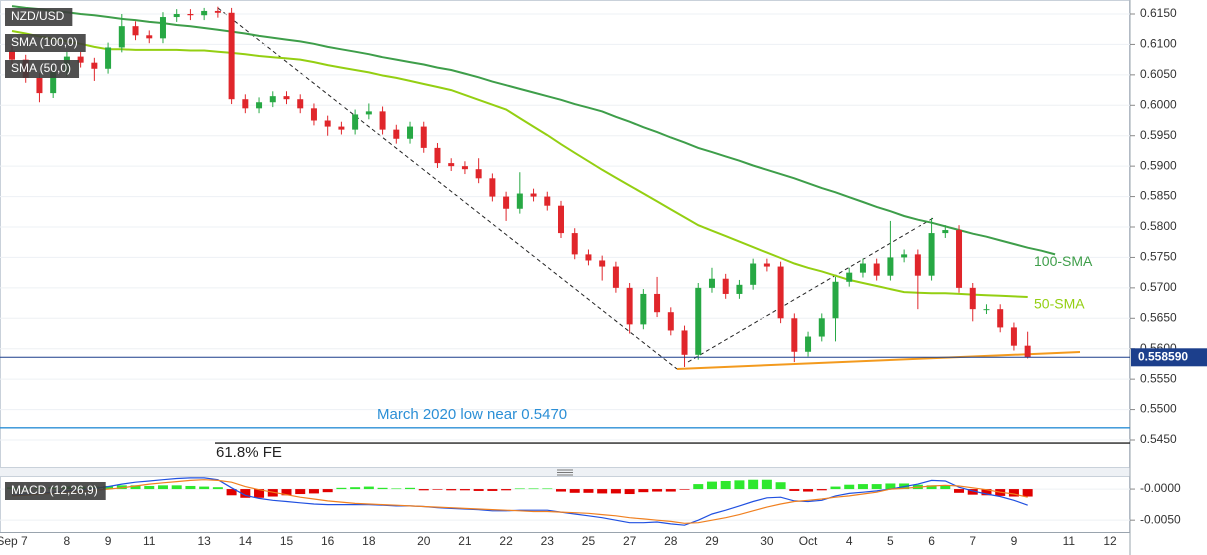  Describe the element at coordinates (1158, 74) in the screenshot. I see `y-tick-label: 0.6050` at that location.